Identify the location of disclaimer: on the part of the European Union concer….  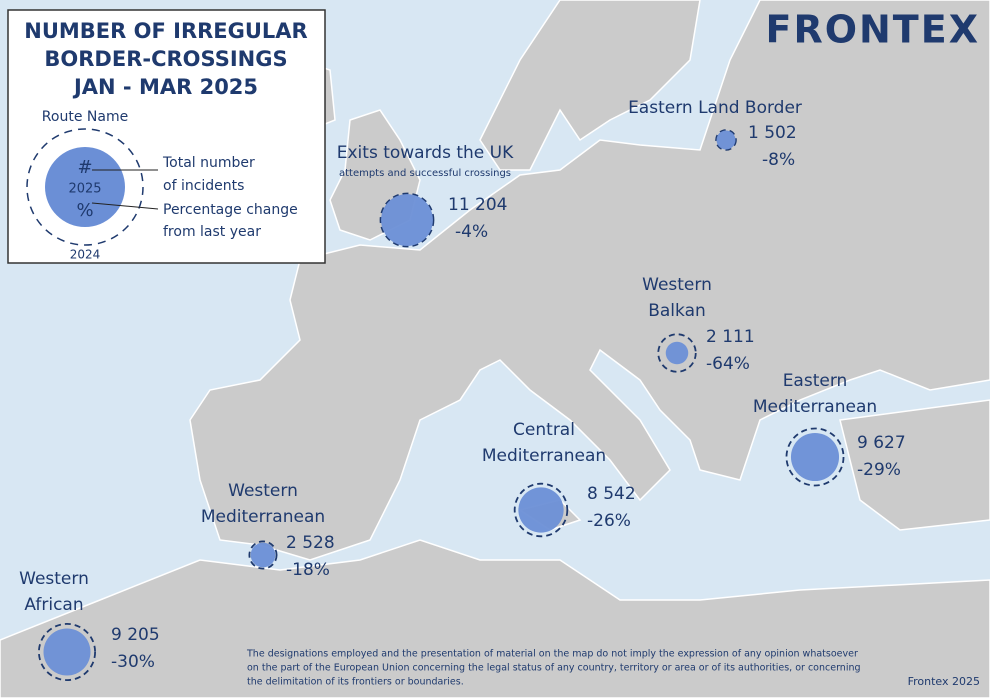
(554, 668).